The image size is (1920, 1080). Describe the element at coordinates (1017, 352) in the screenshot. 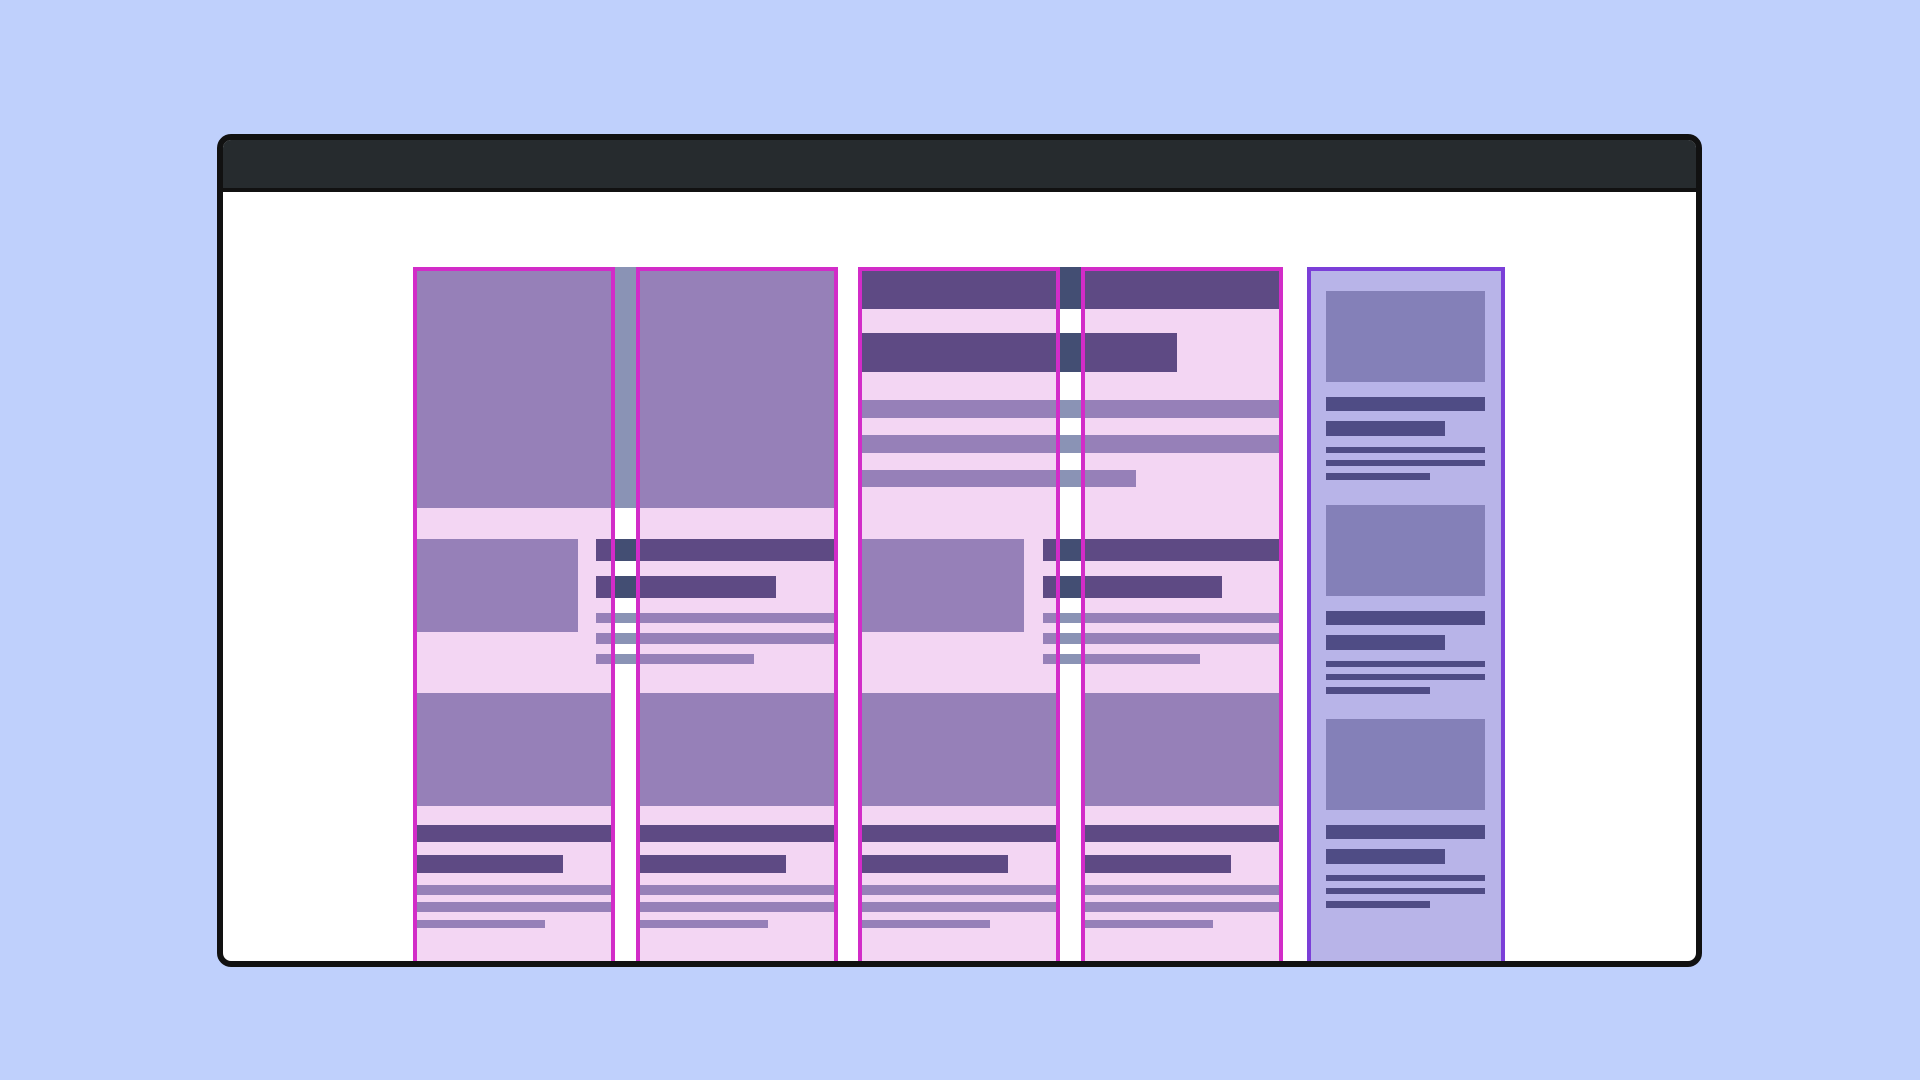

I see `section-title-placeholder` at that location.